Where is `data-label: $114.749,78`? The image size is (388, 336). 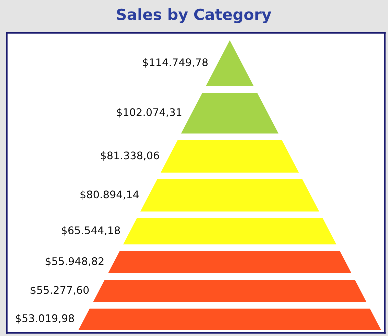
data-label: $114.749,78 is located at coordinates (175, 63).